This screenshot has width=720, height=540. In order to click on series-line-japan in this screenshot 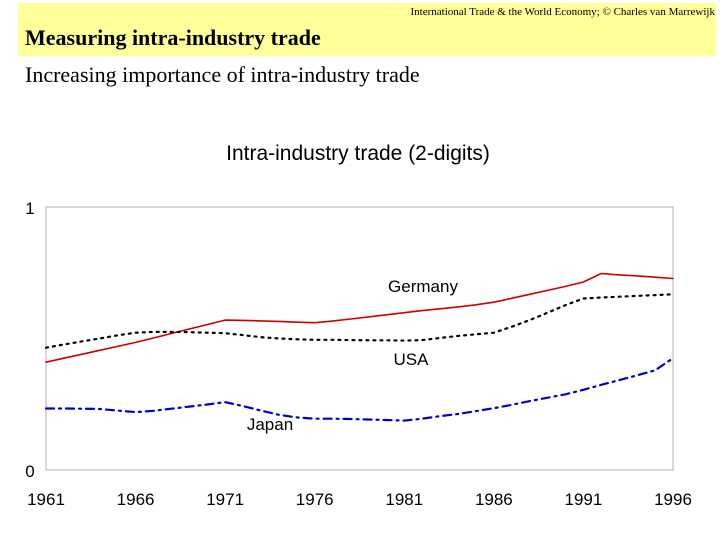, I will do `click(359, 389)`.